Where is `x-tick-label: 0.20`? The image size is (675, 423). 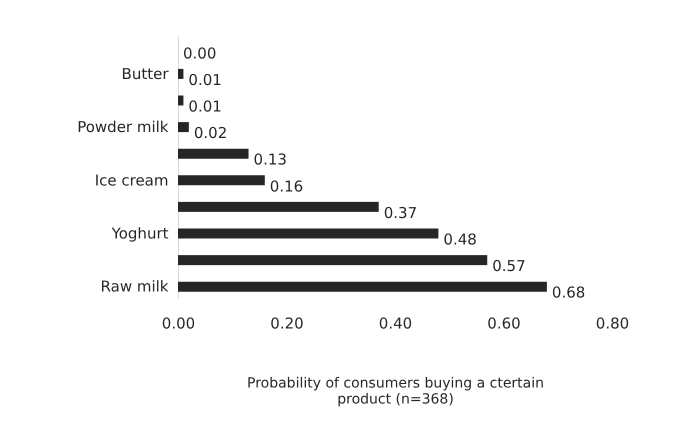
x-tick-label: 0.20 is located at coordinates (287, 323).